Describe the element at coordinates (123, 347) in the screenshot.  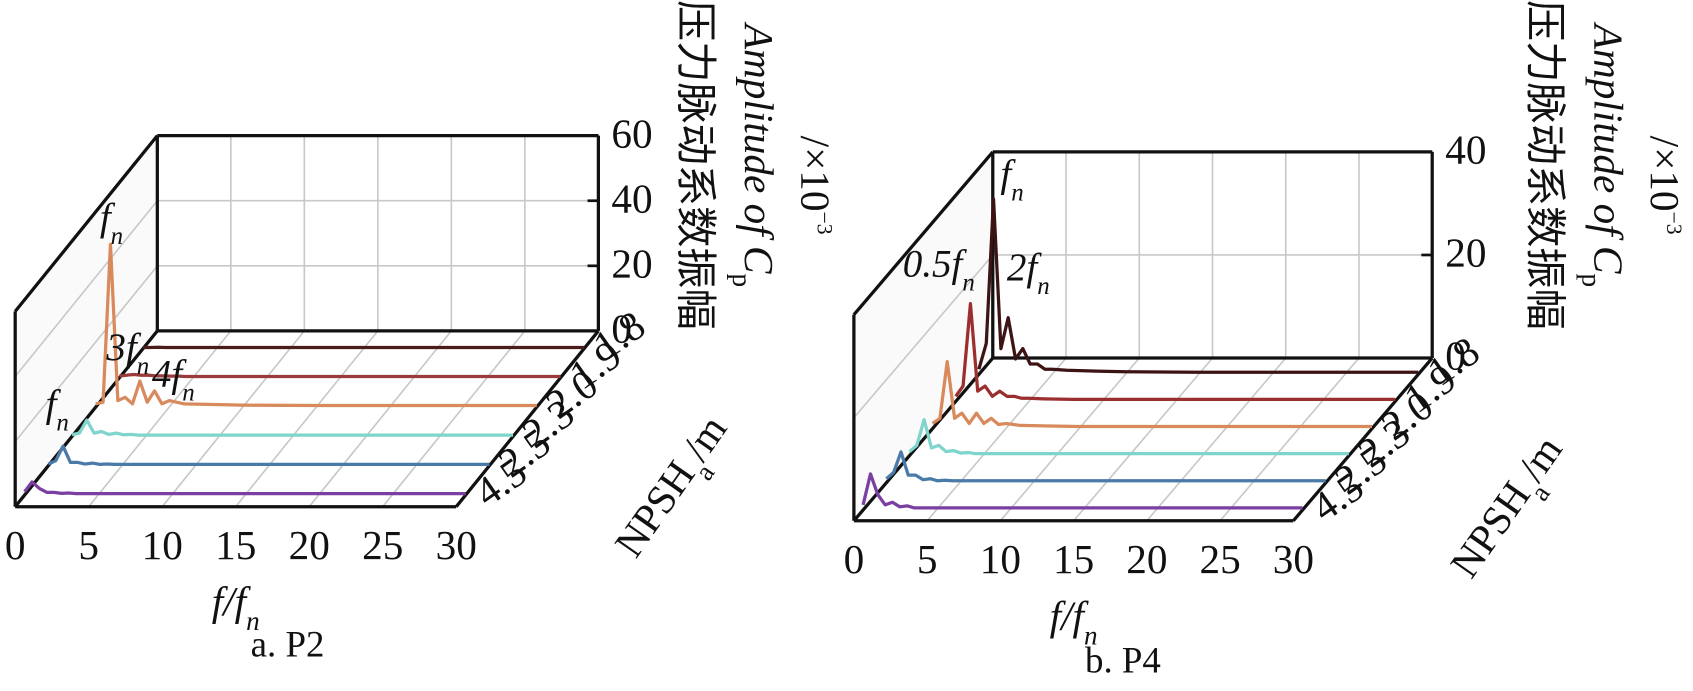
I see `annotation-part: 3f` at that location.